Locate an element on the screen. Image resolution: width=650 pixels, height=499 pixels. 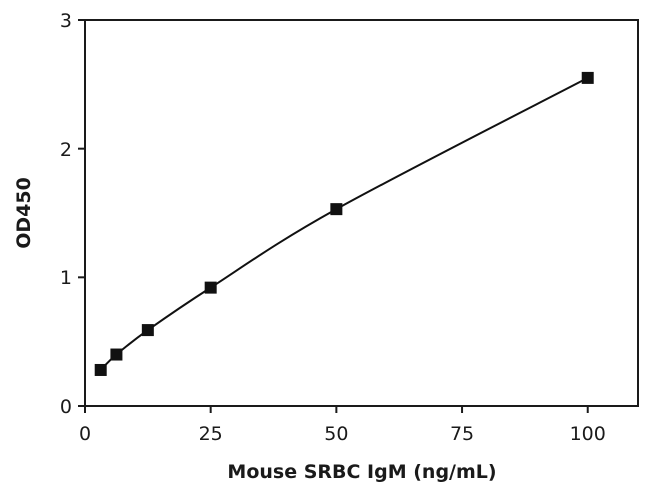
y-tick-label: 1 is located at coordinates (66, 278).